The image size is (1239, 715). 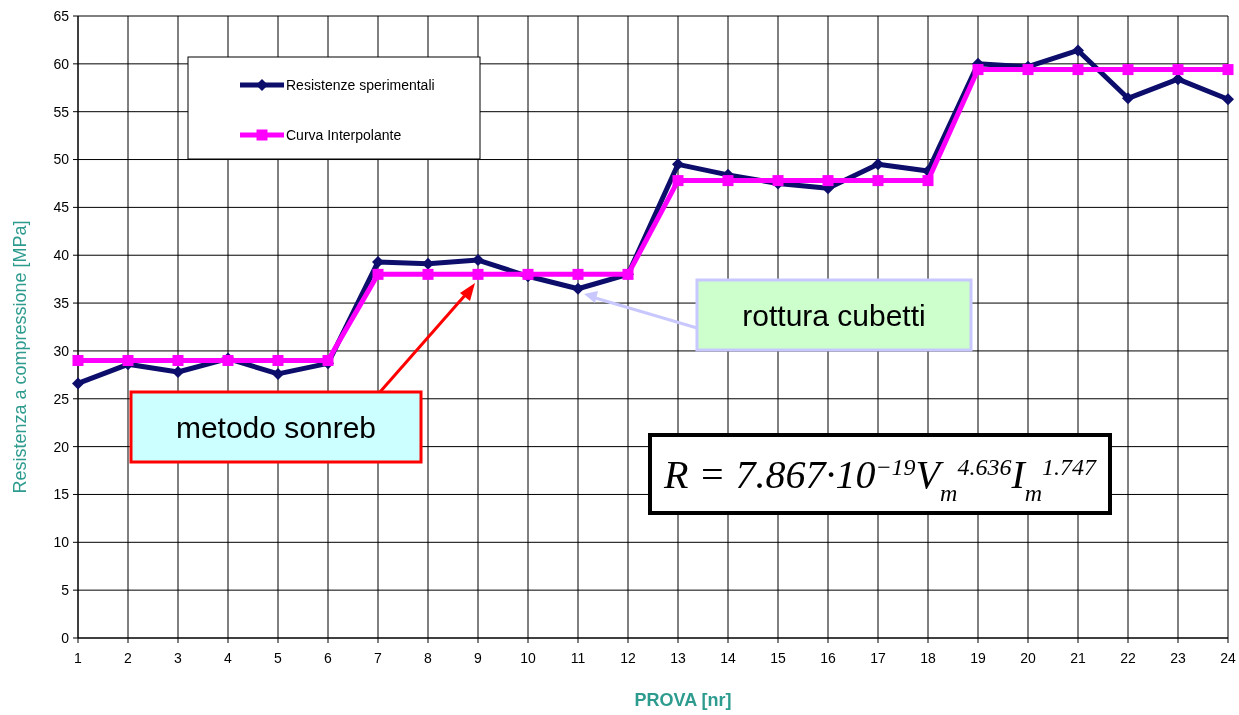 I want to click on y-tick-label: 20, so click(x=61, y=446).